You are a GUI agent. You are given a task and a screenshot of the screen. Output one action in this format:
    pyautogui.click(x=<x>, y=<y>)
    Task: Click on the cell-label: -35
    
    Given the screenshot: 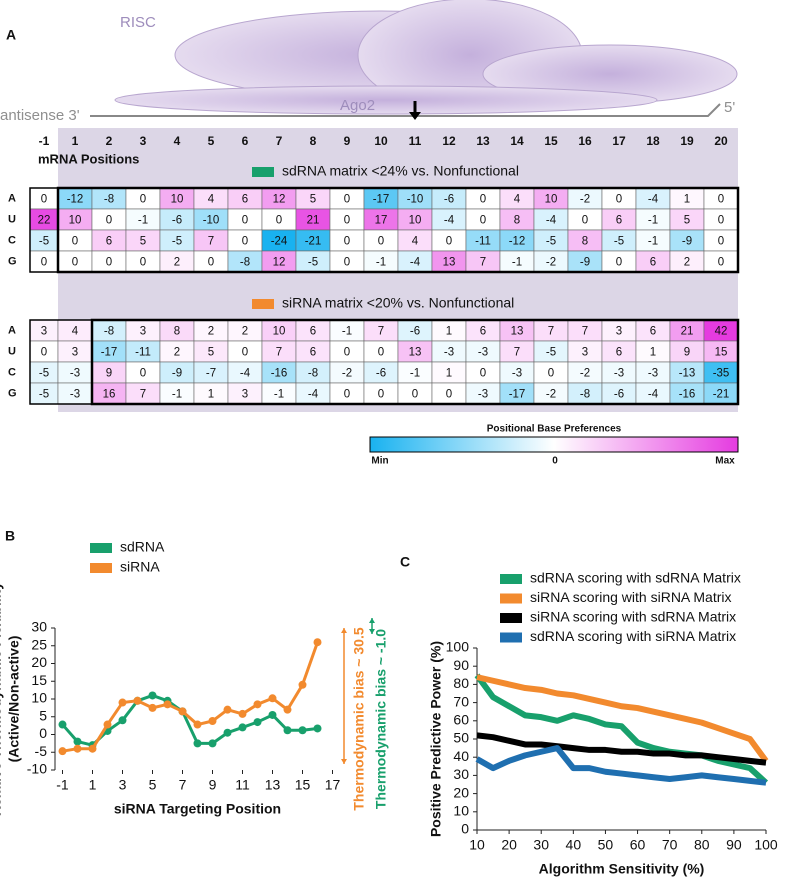 What is the action you would take?
    pyautogui.click(x=721, y=374)
    